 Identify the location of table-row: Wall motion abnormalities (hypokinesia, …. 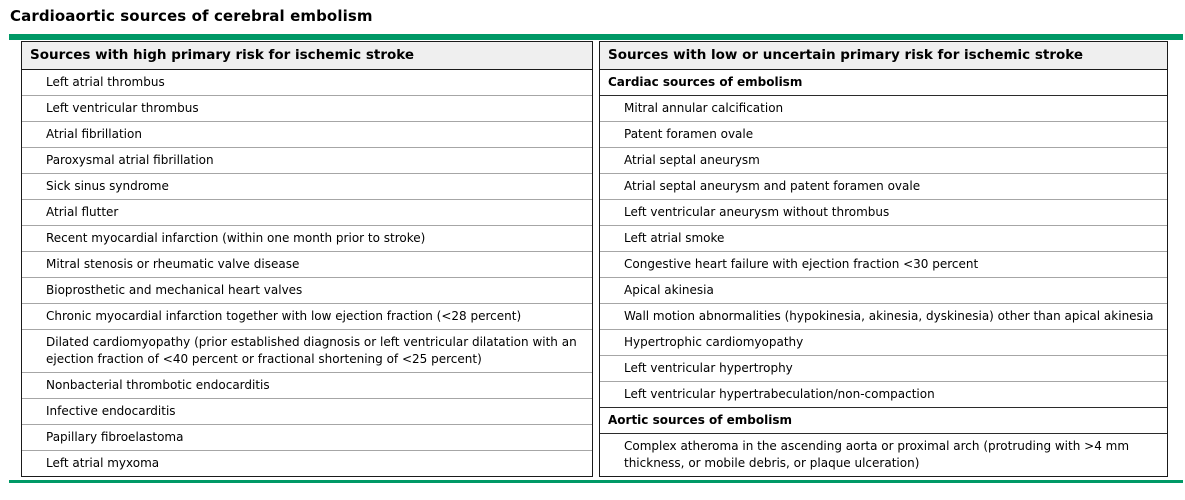
(883, 317).